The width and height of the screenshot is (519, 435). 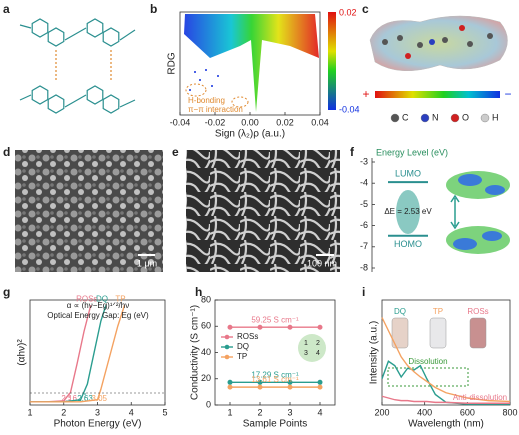 I want to click on x-tick-label: 0.02, so click(x=285, y=122).